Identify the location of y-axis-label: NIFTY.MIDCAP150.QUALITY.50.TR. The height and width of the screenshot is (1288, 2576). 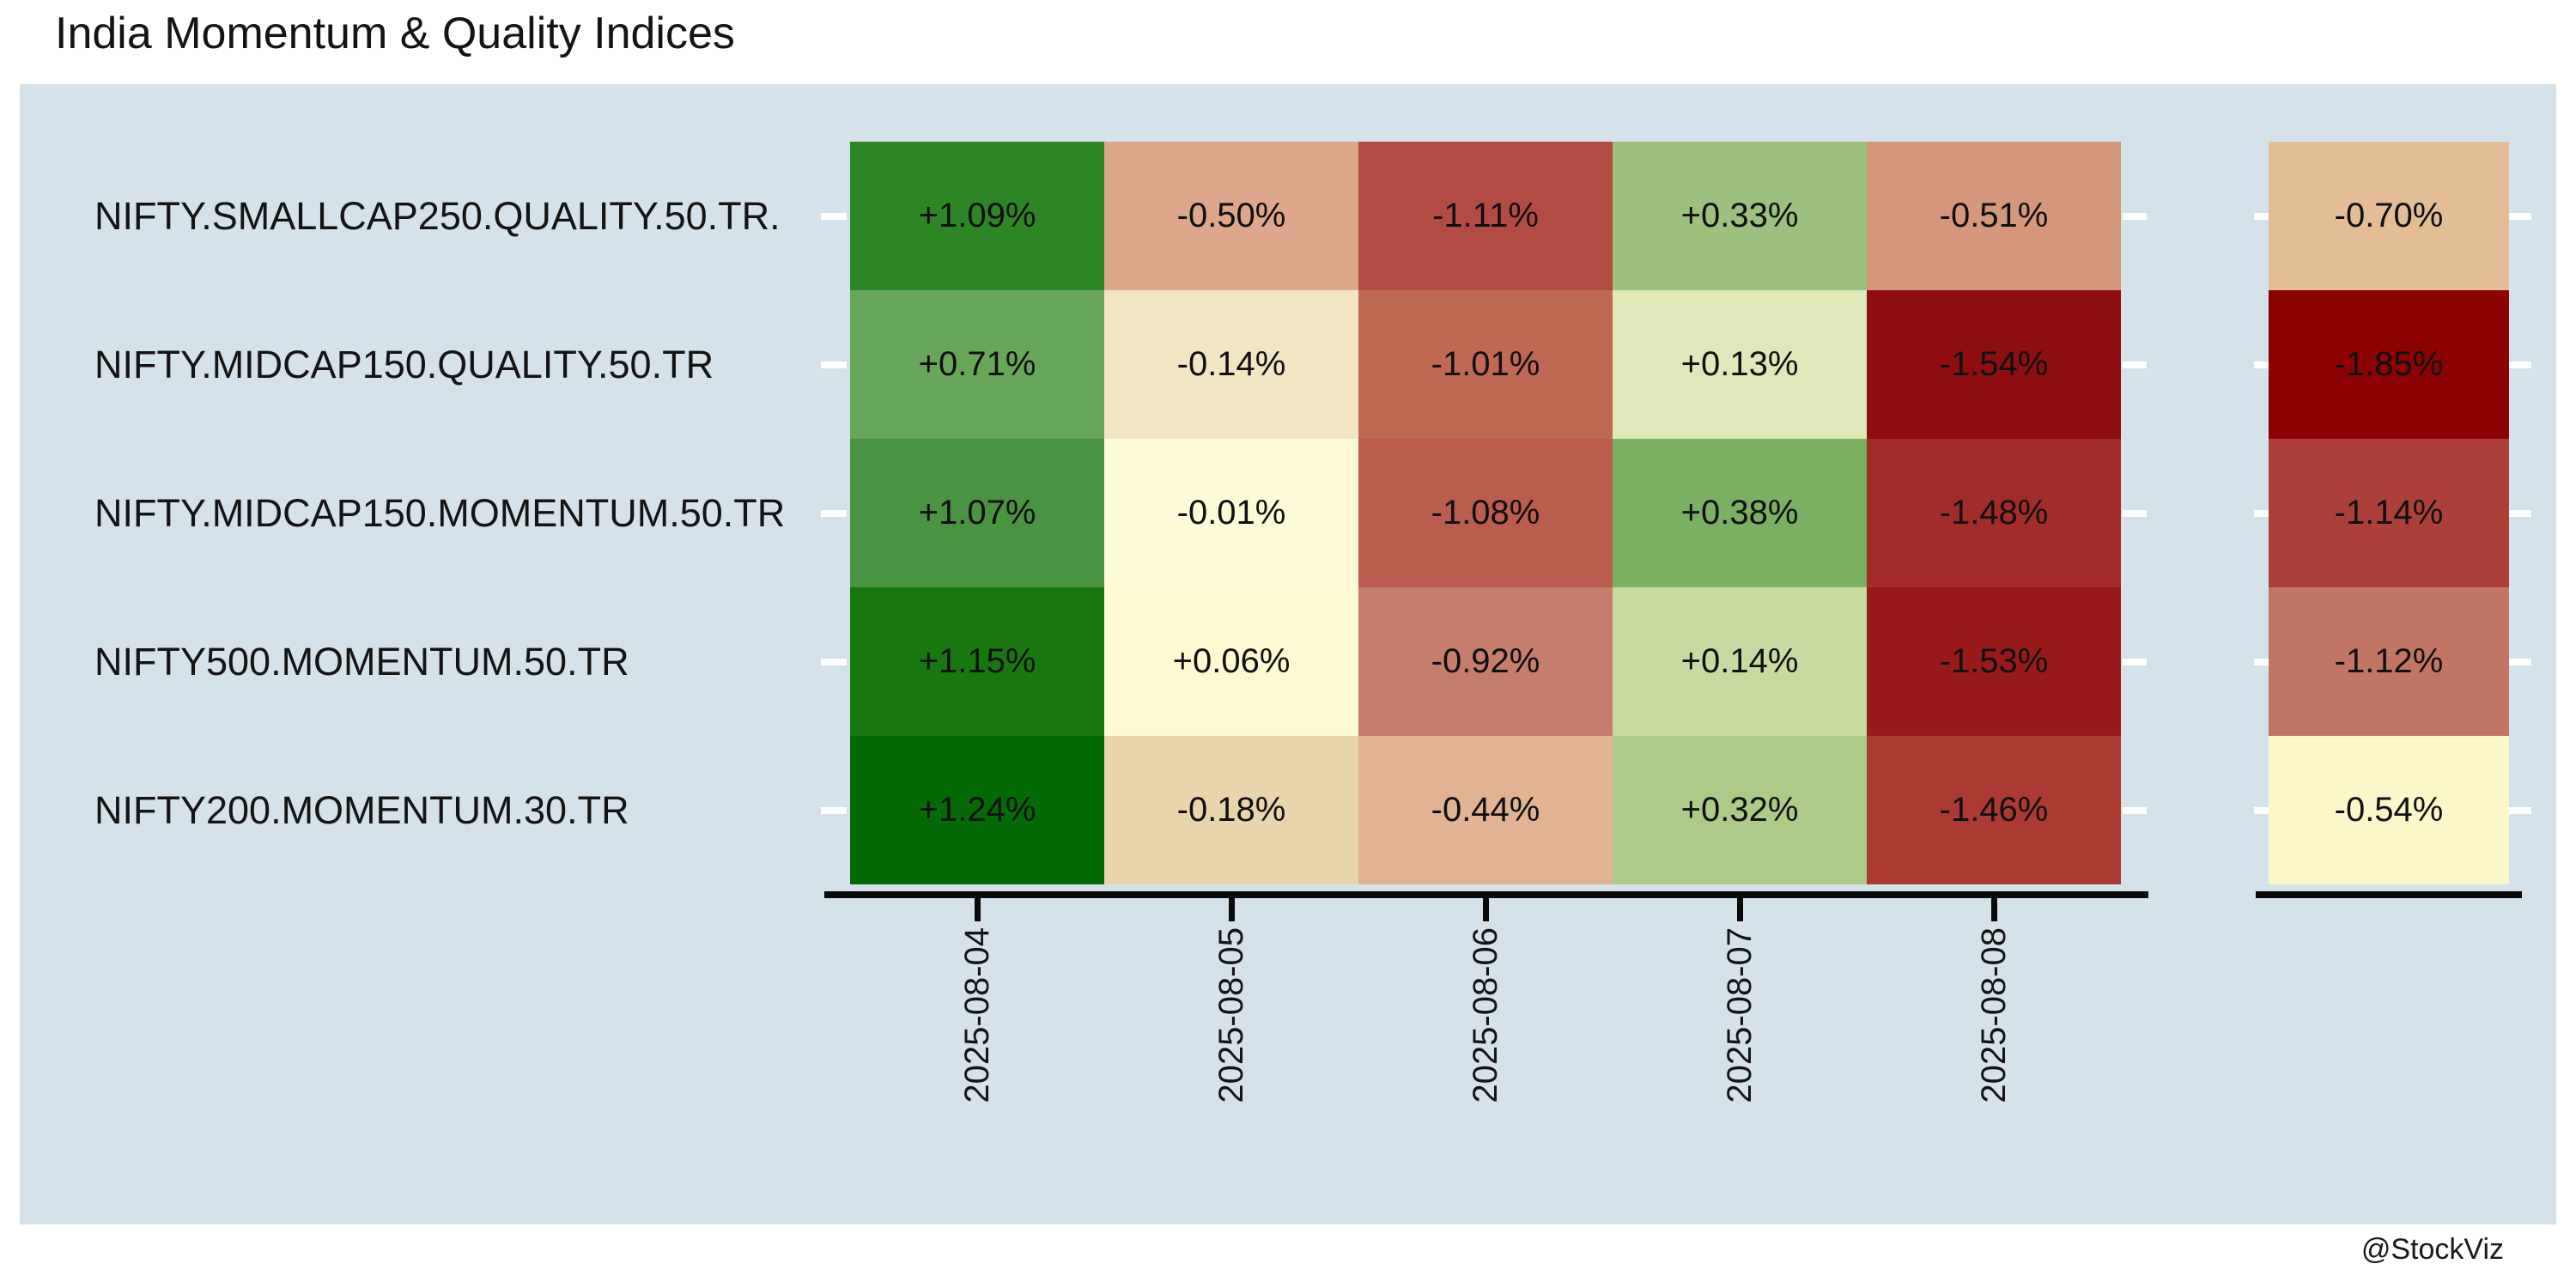
(404, 364).